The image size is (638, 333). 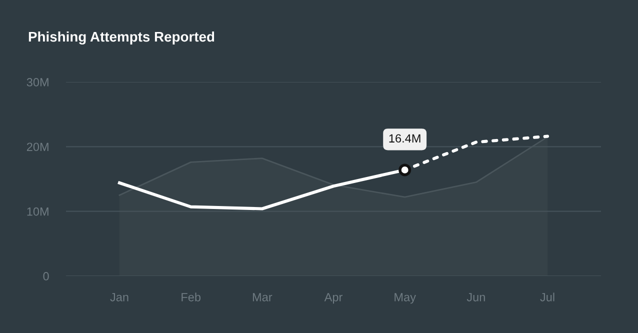 I want to click on x-tick-label: Jul, so click(x=547, y=297).